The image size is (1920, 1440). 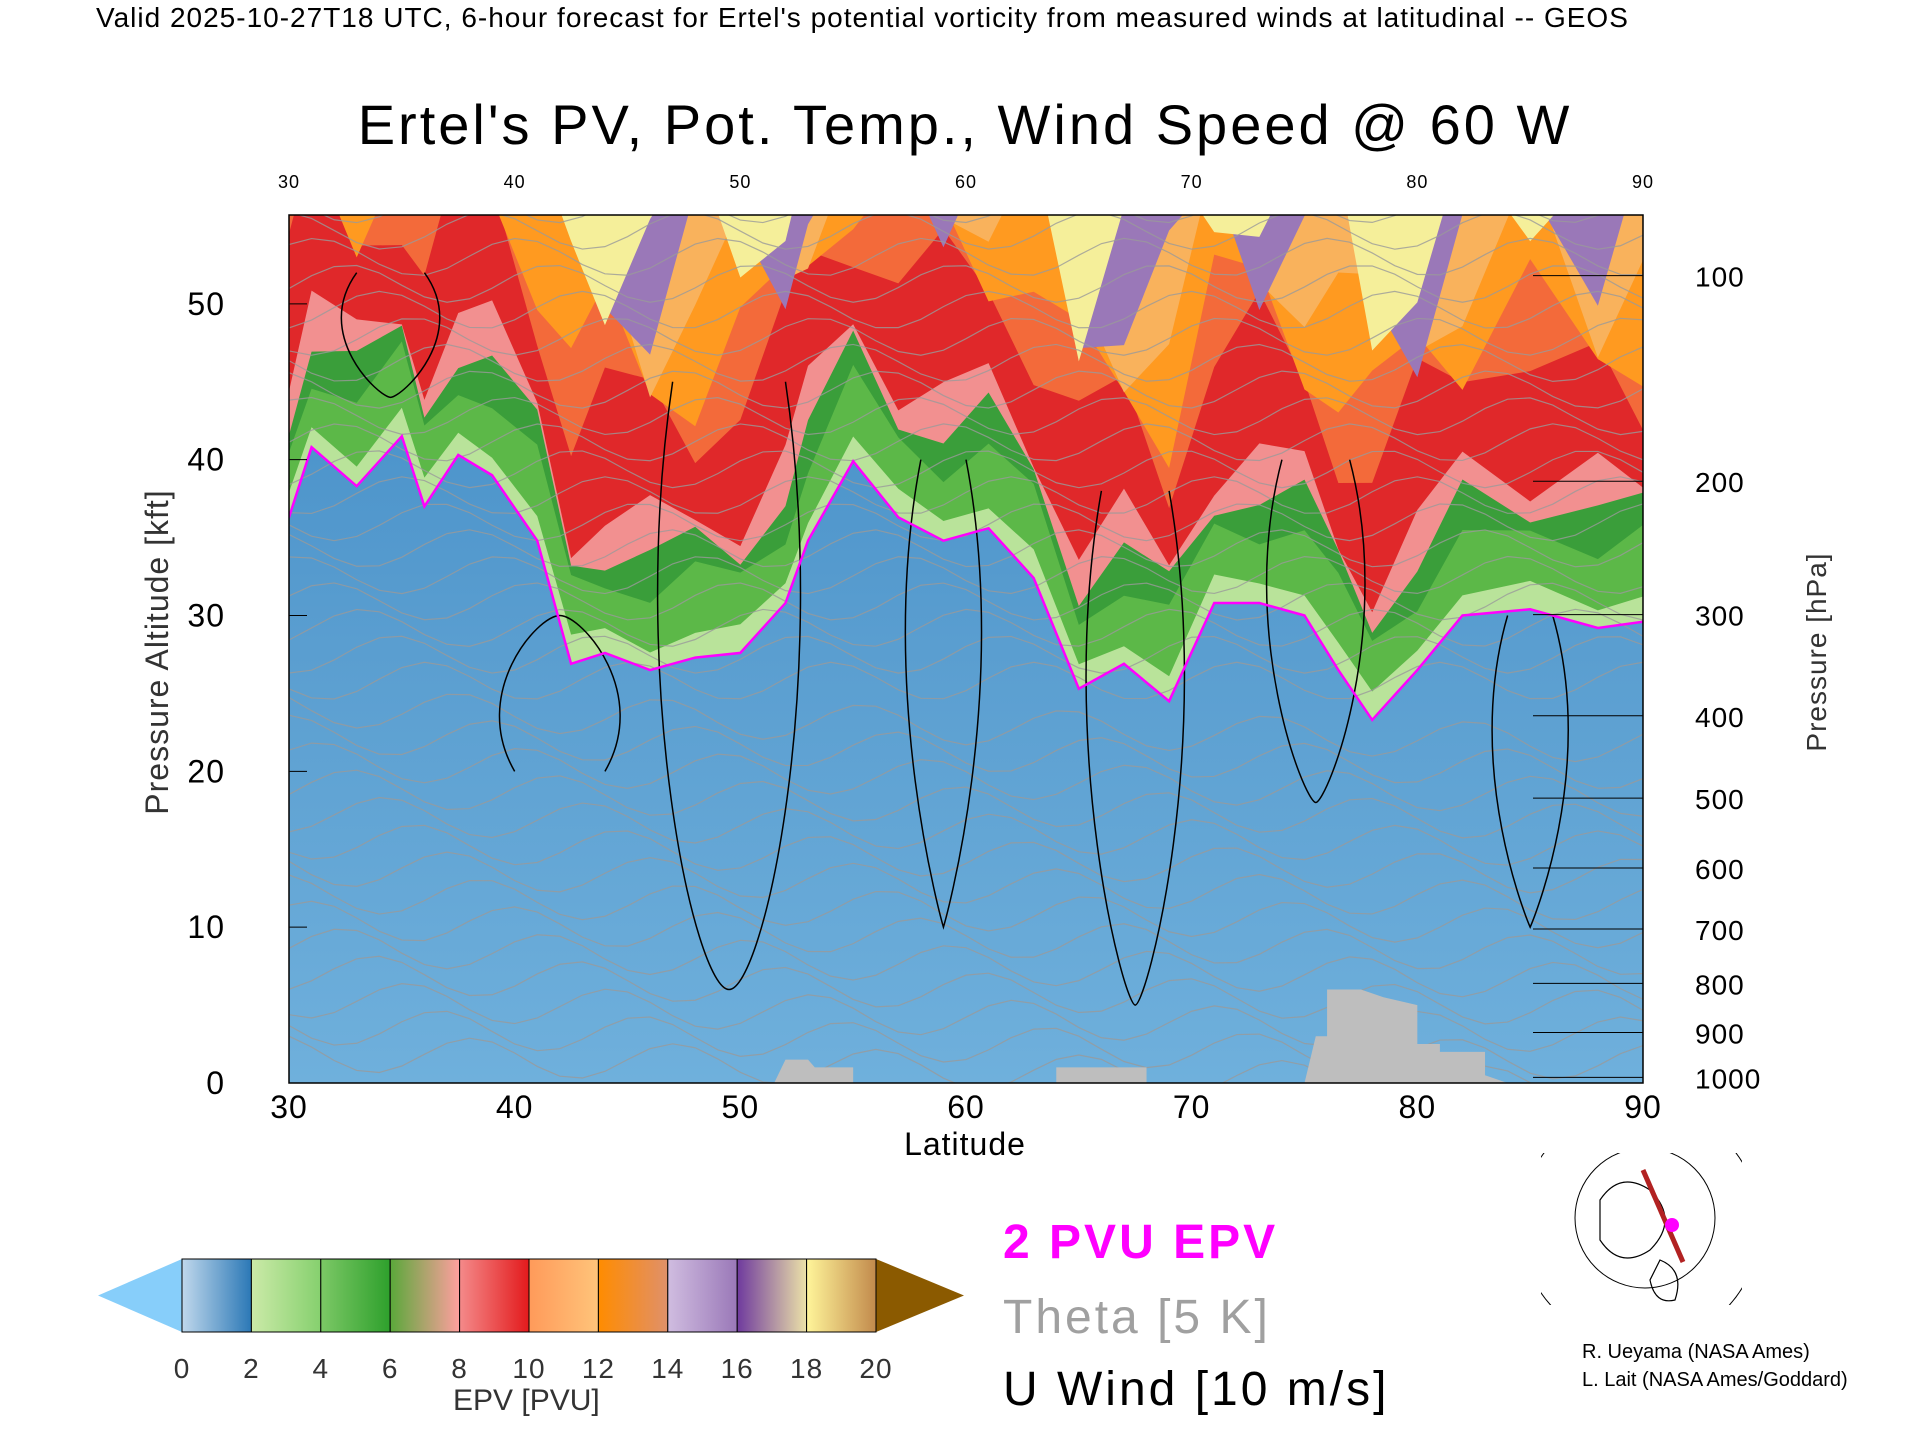 What do you see at coordinates (206, 304) in the screenshot?
I see `y-tick-label: 50` at bounding box center [206, 304].